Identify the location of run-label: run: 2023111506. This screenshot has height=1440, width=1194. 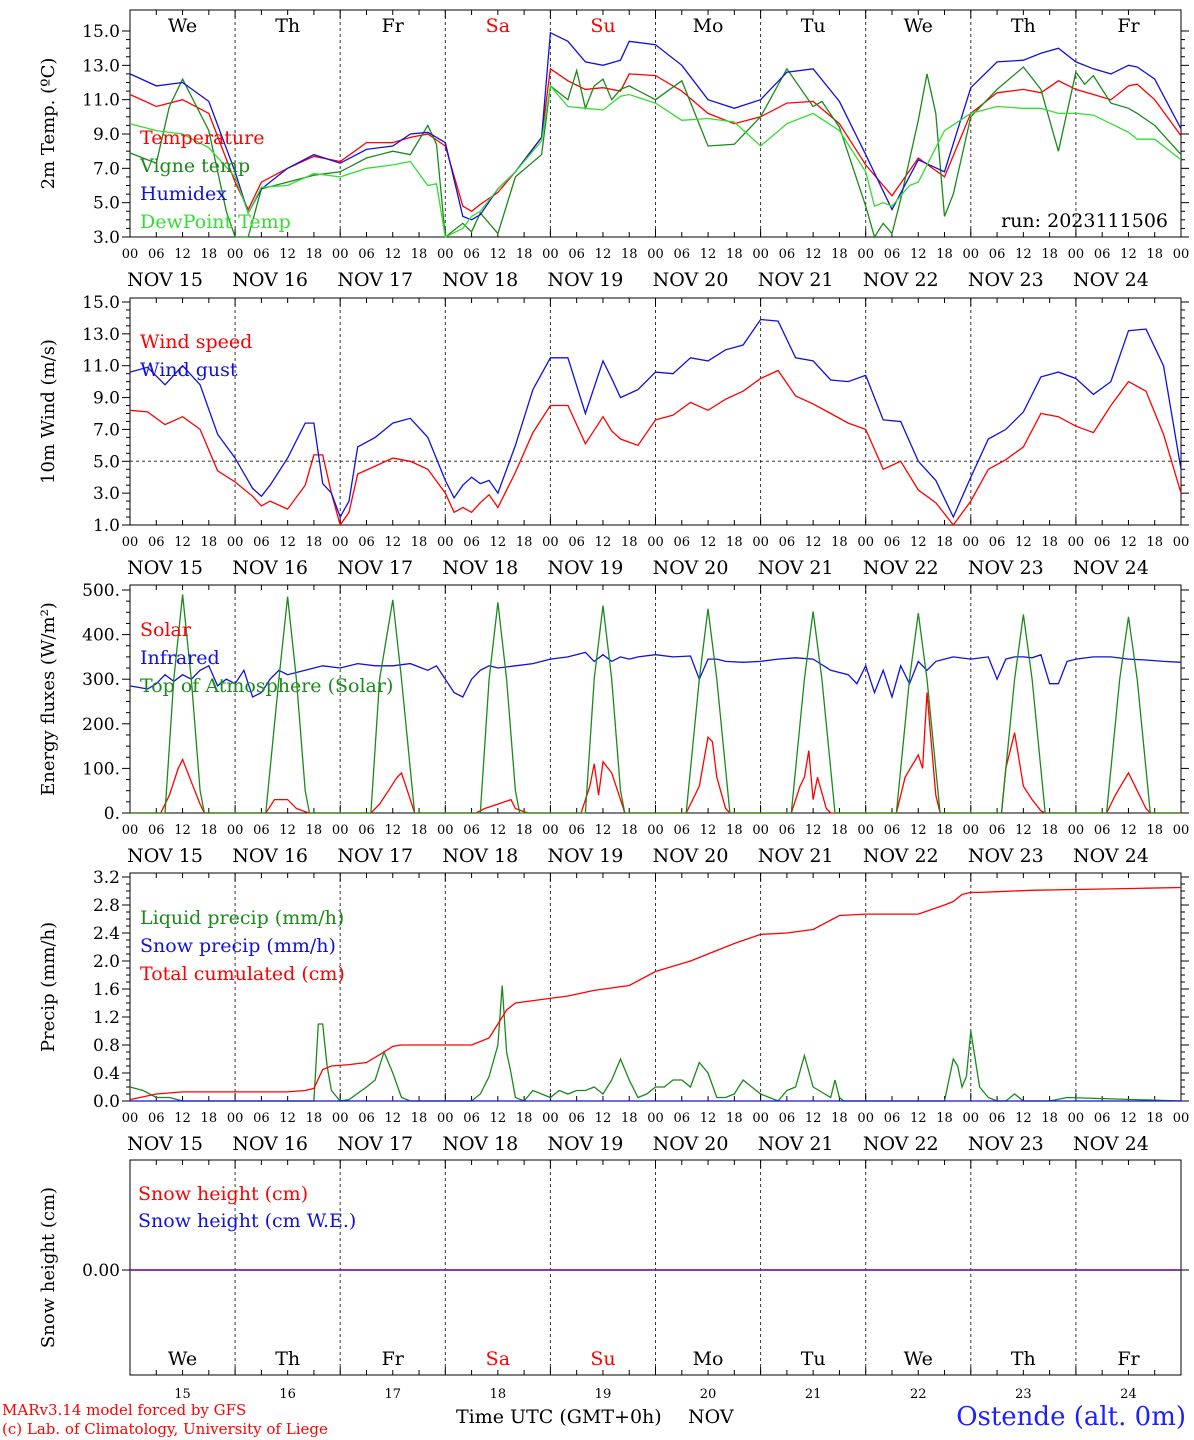
(1084, 221).